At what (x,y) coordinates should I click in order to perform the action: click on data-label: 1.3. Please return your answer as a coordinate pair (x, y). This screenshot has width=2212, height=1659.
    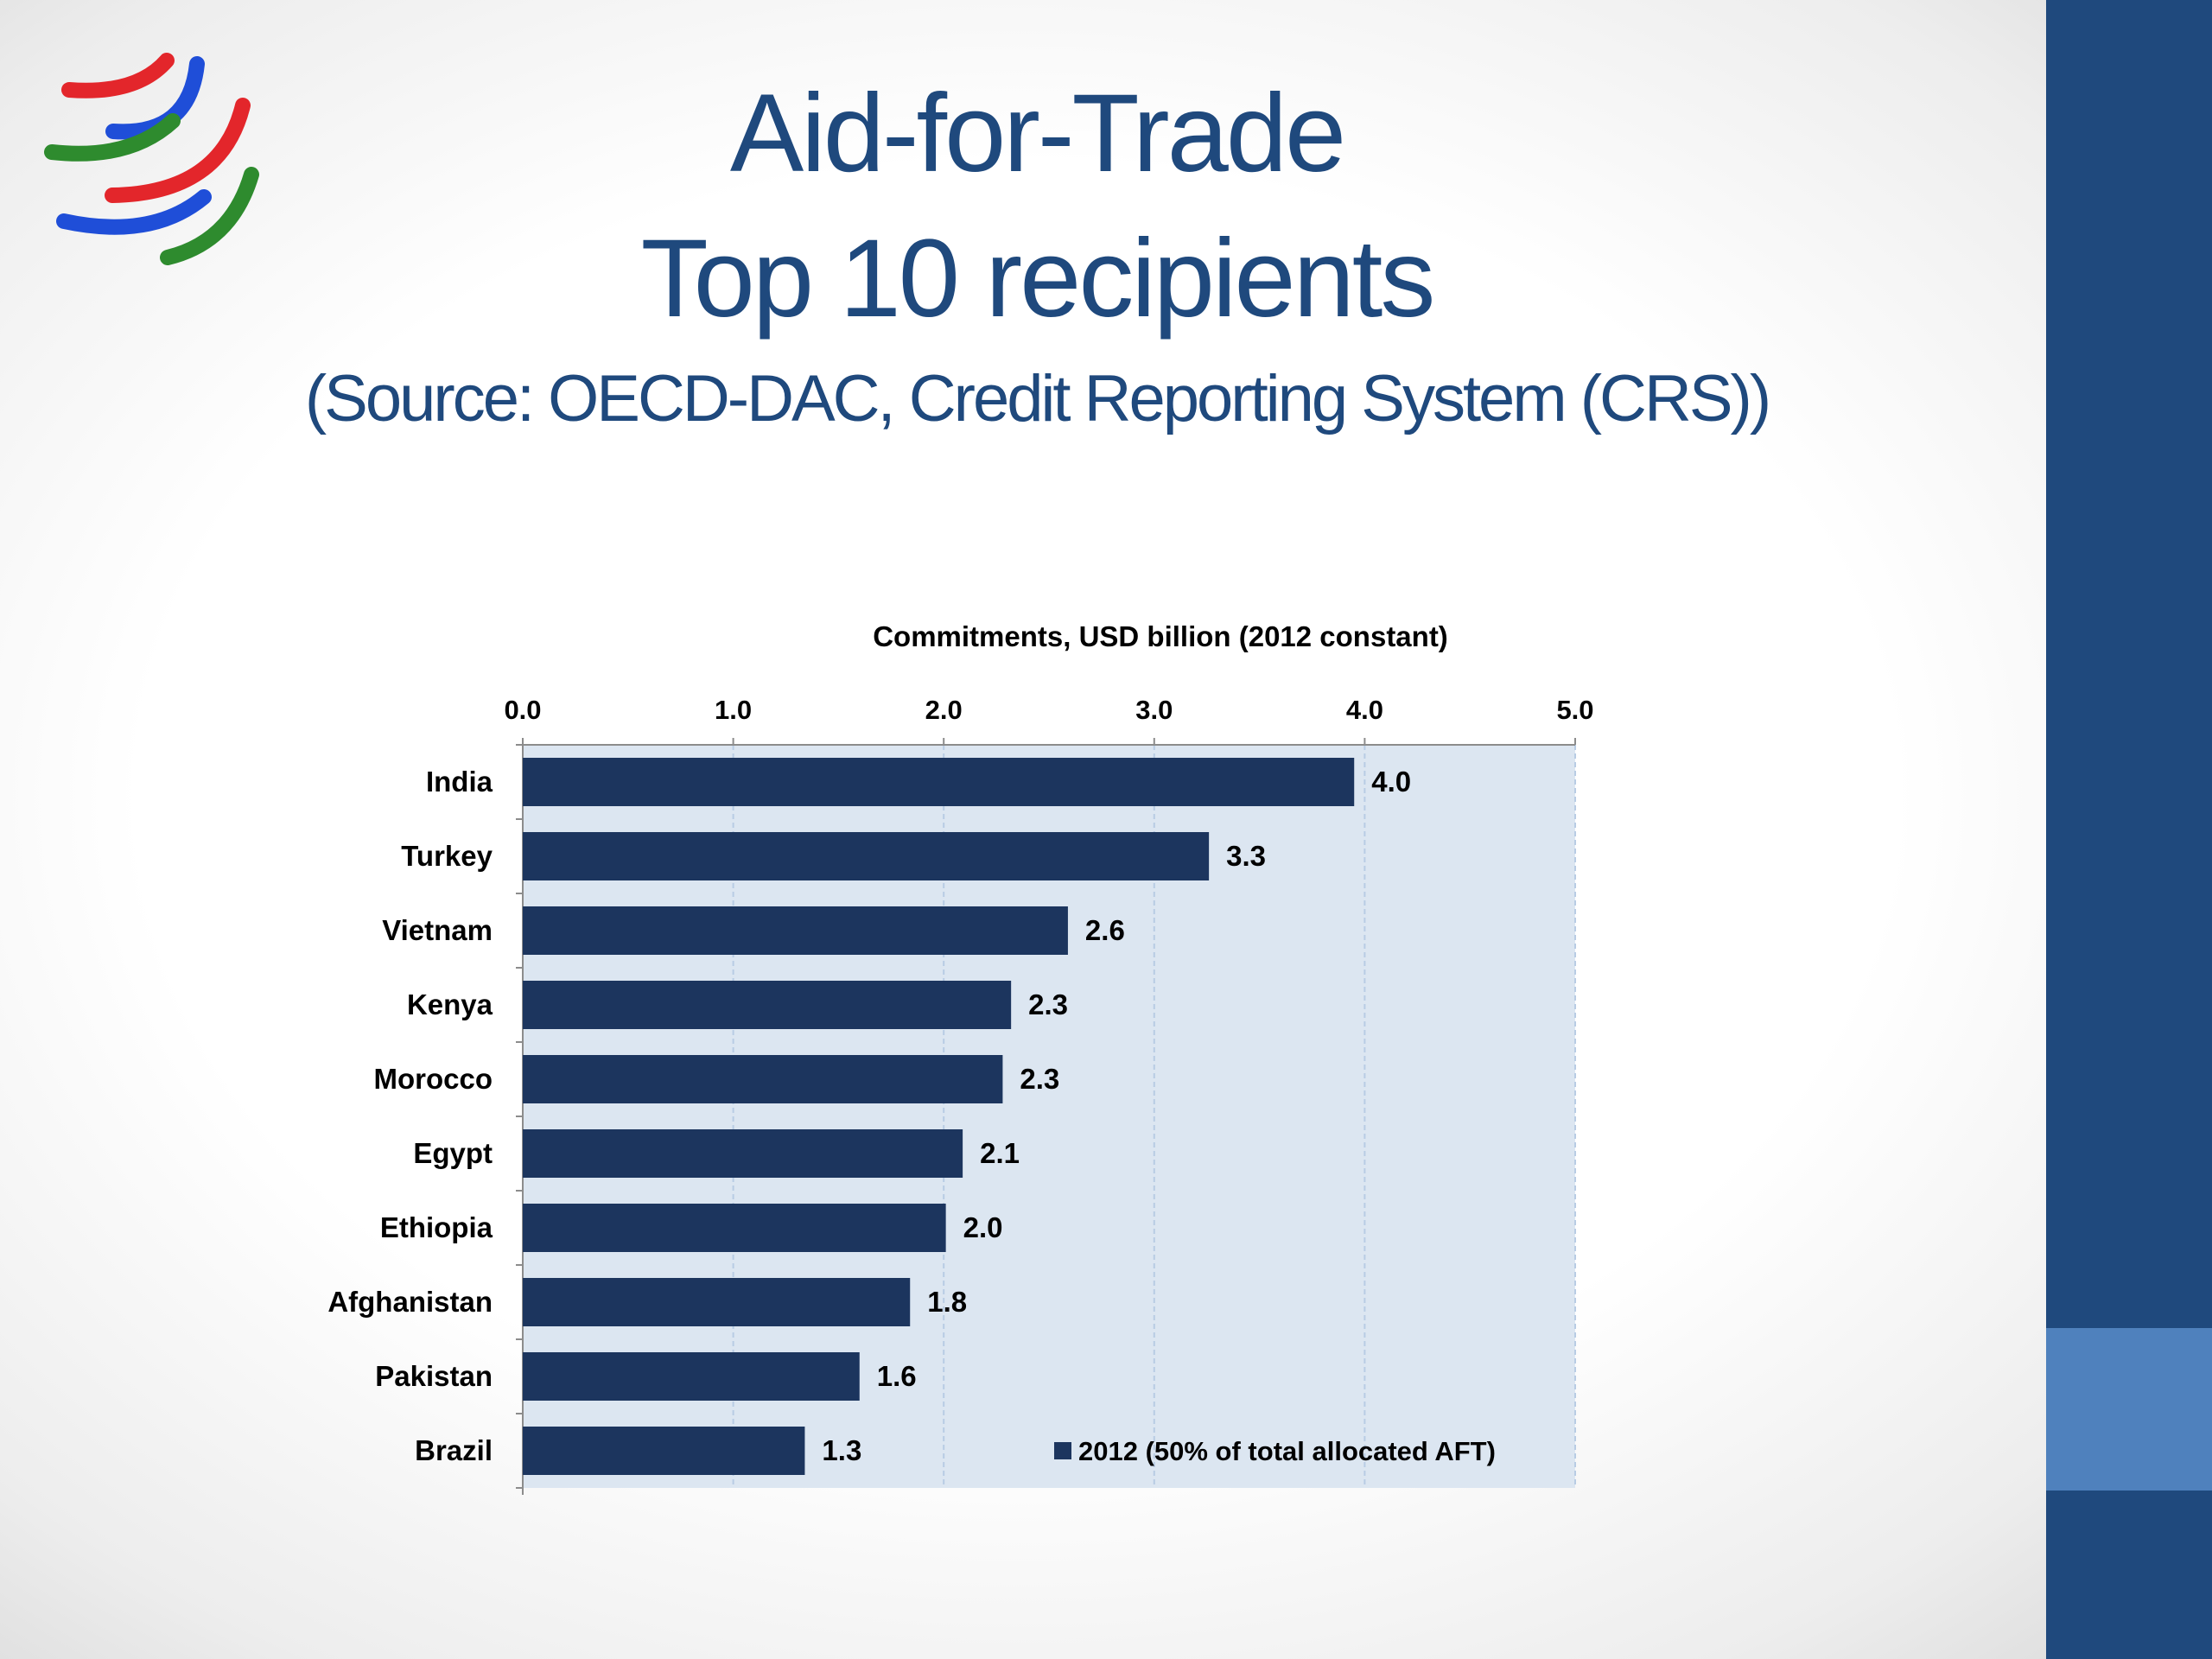
    Looking at the image, I should click on (841, 1450).